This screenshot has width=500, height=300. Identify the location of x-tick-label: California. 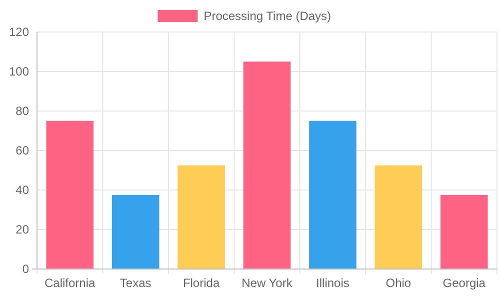
(70, 283).